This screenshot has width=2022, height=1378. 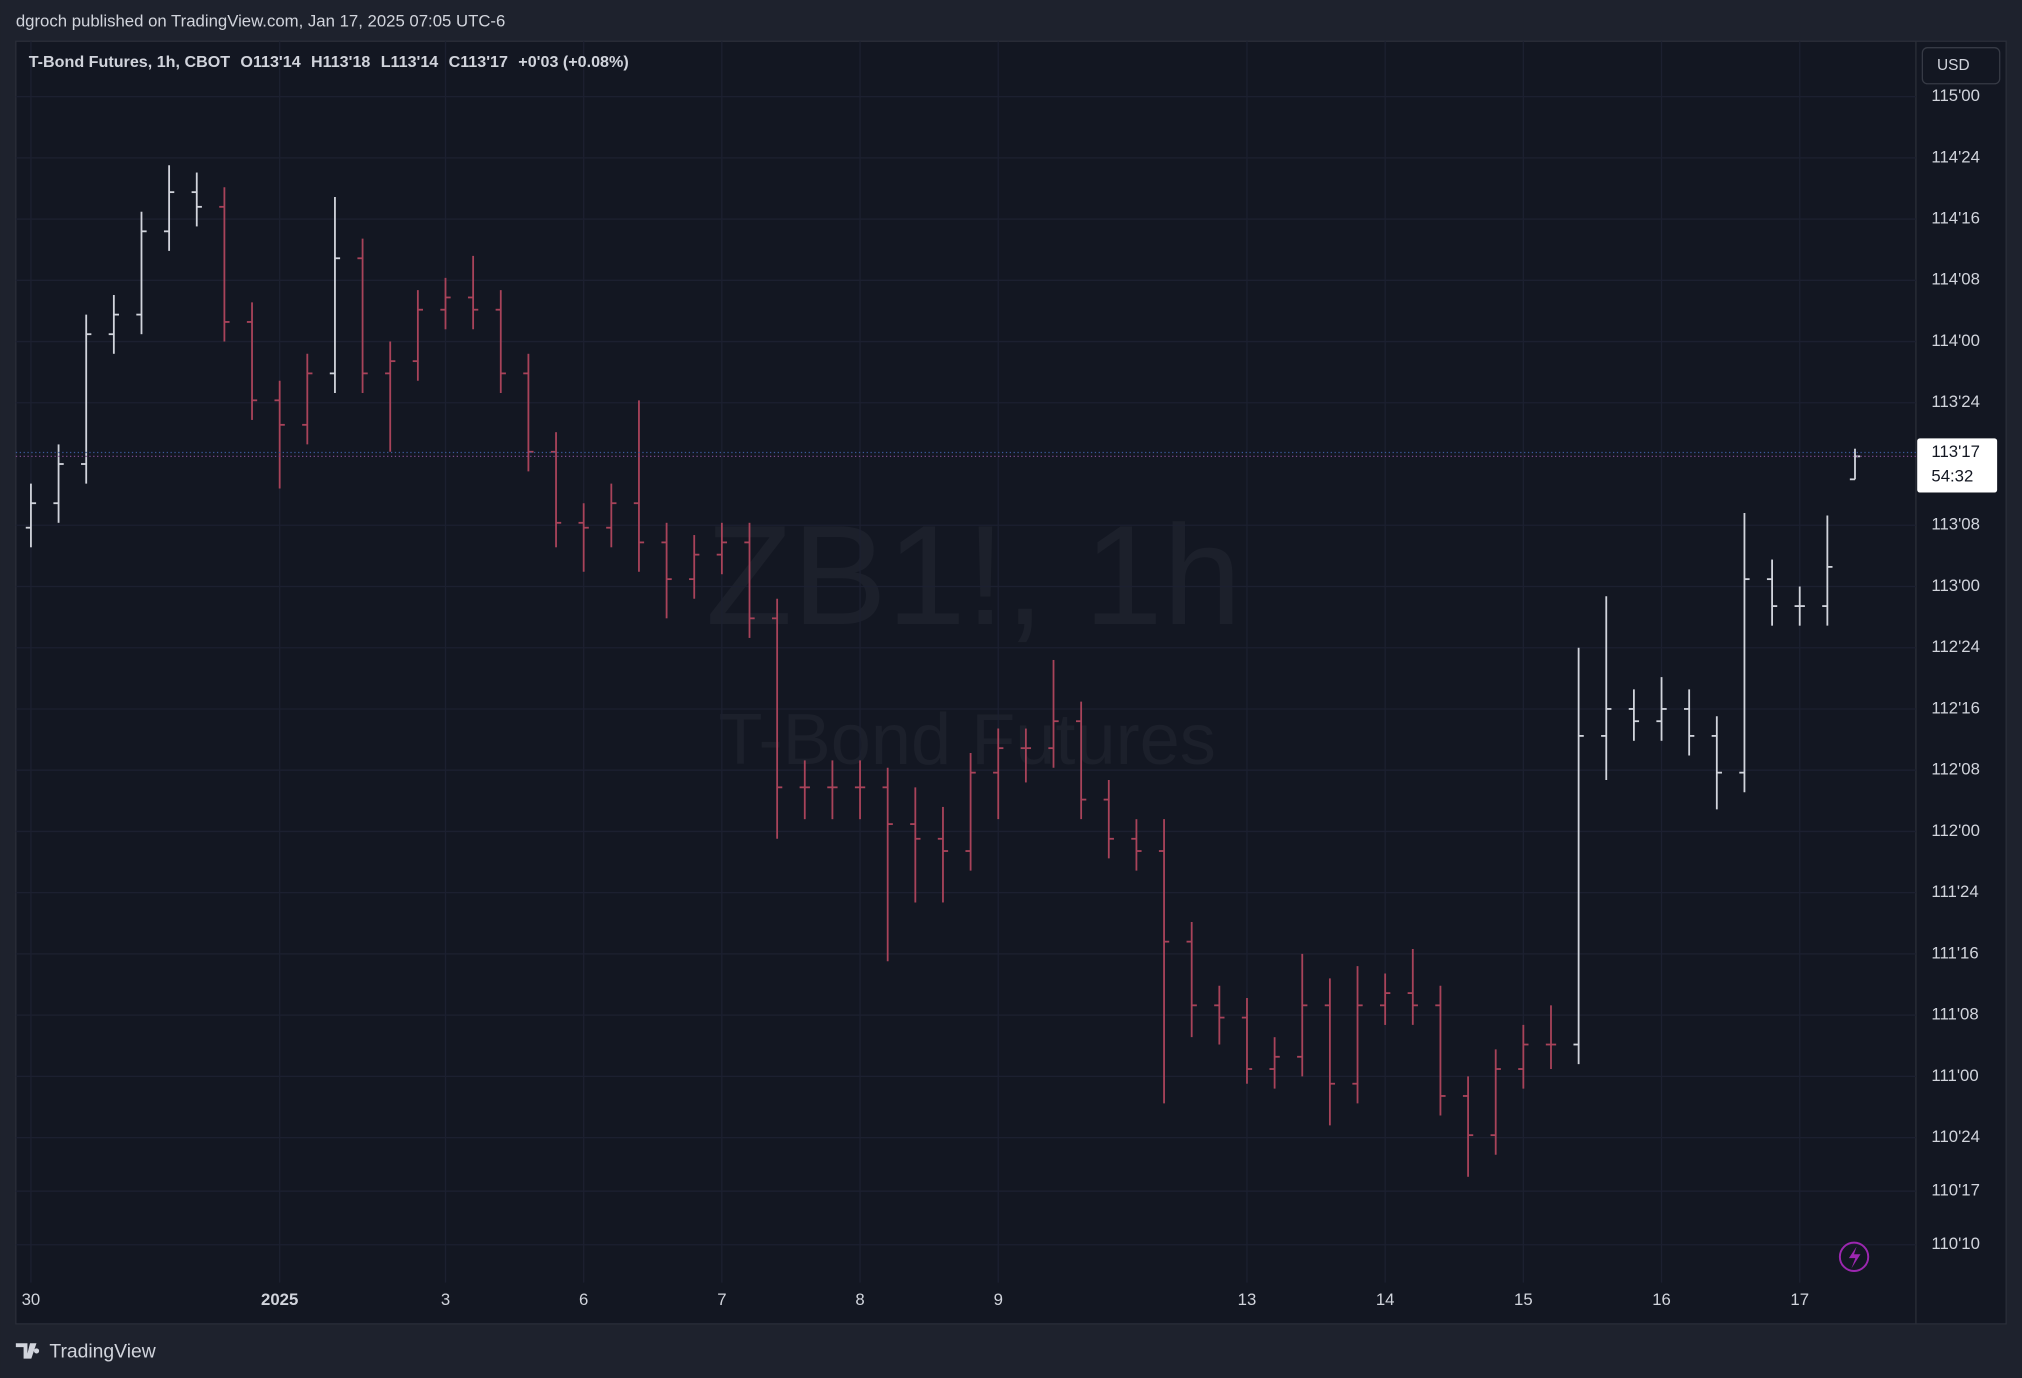 I want to click on last-price-box, so click(x=1957, y=465).